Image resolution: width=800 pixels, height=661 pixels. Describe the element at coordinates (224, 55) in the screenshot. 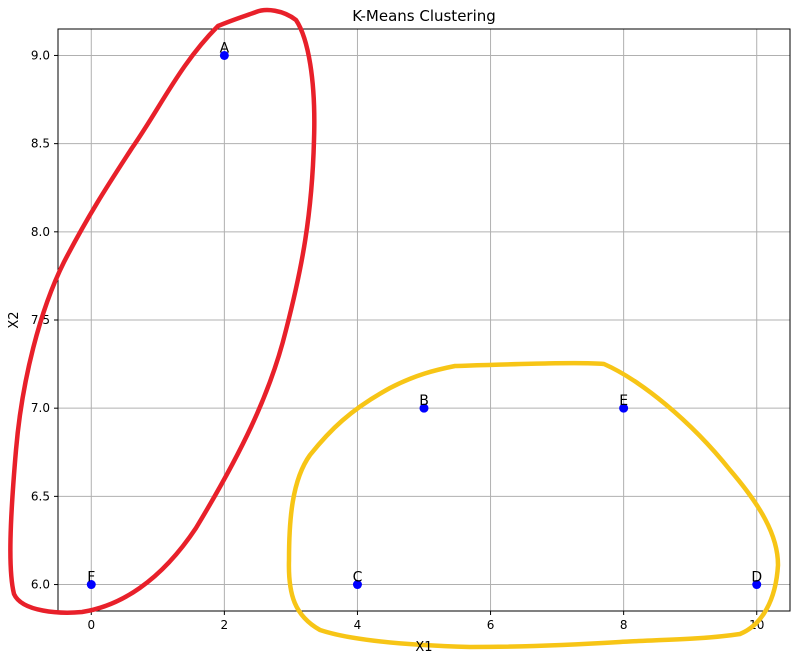

I see `data-point-a` at that location.